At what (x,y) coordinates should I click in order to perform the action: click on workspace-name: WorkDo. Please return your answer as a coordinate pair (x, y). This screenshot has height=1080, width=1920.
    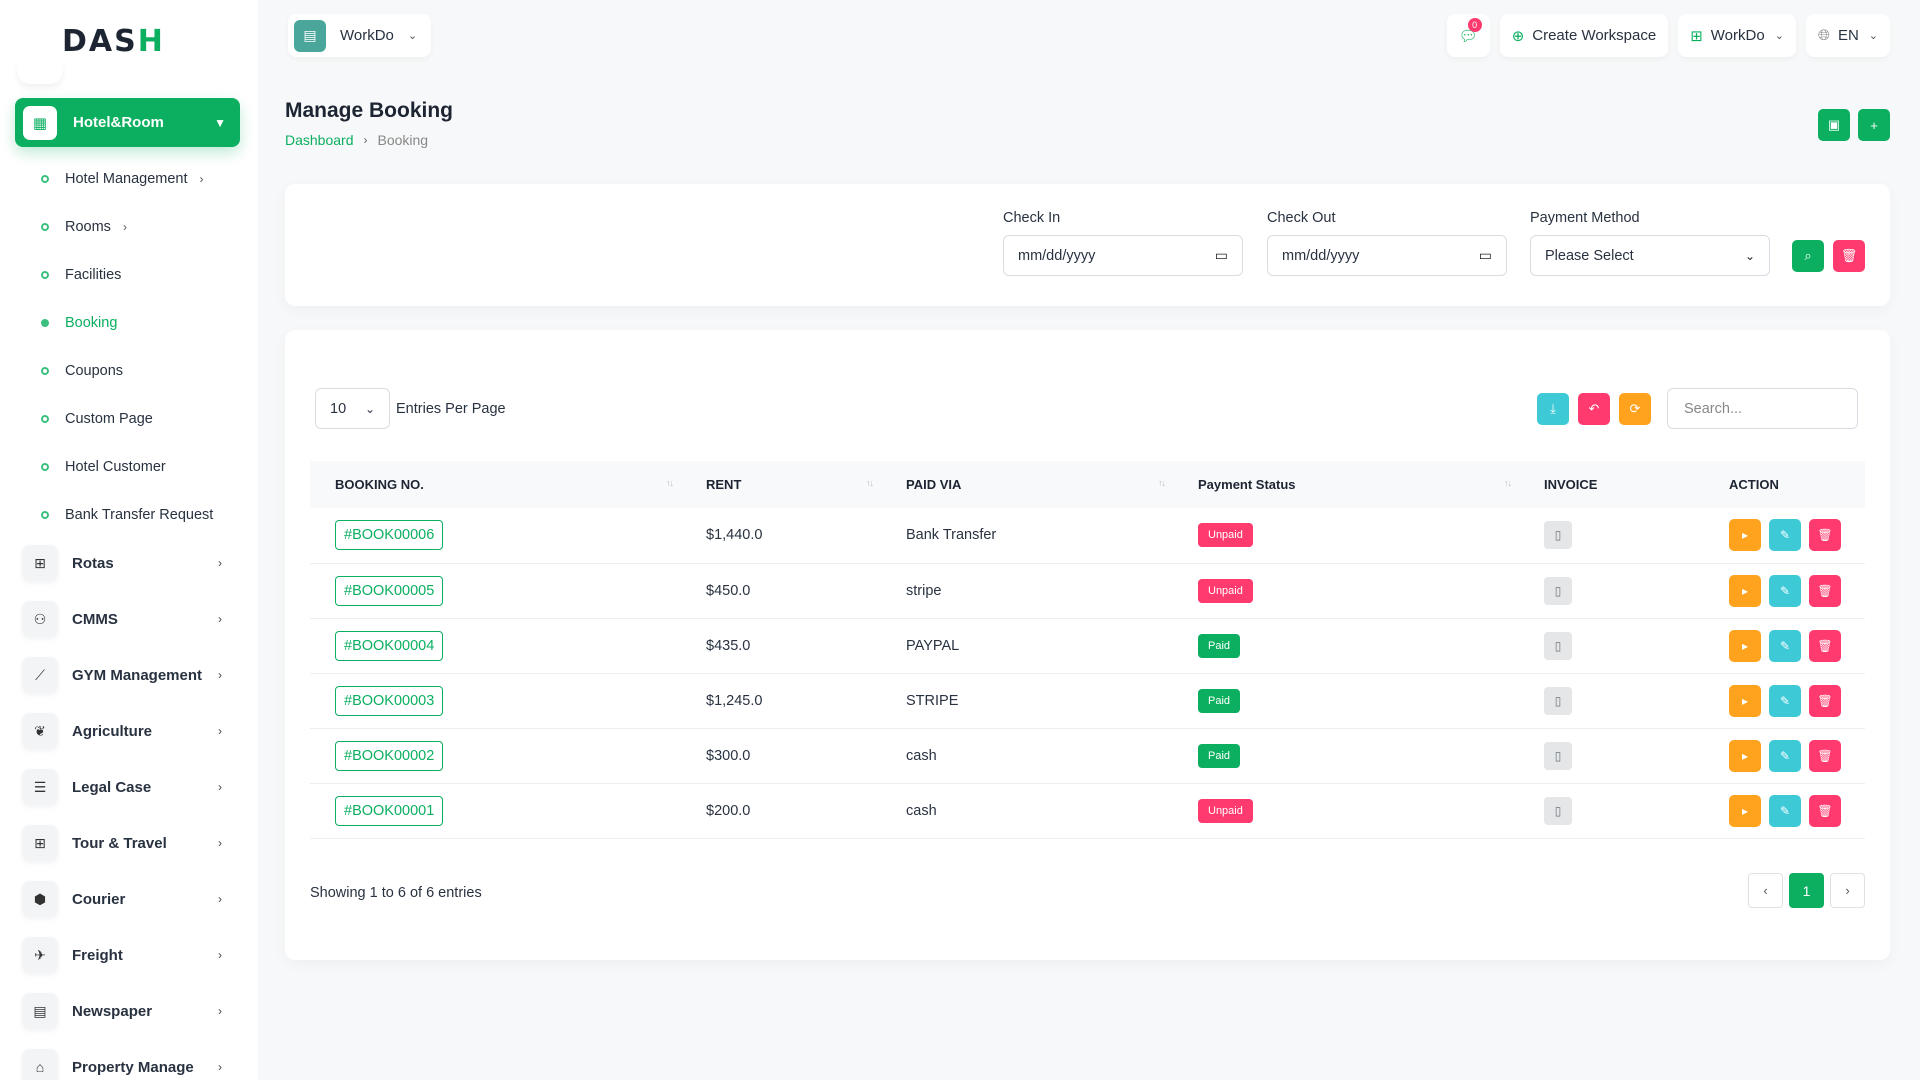
    Looking at the image, I should click on (367, 35).